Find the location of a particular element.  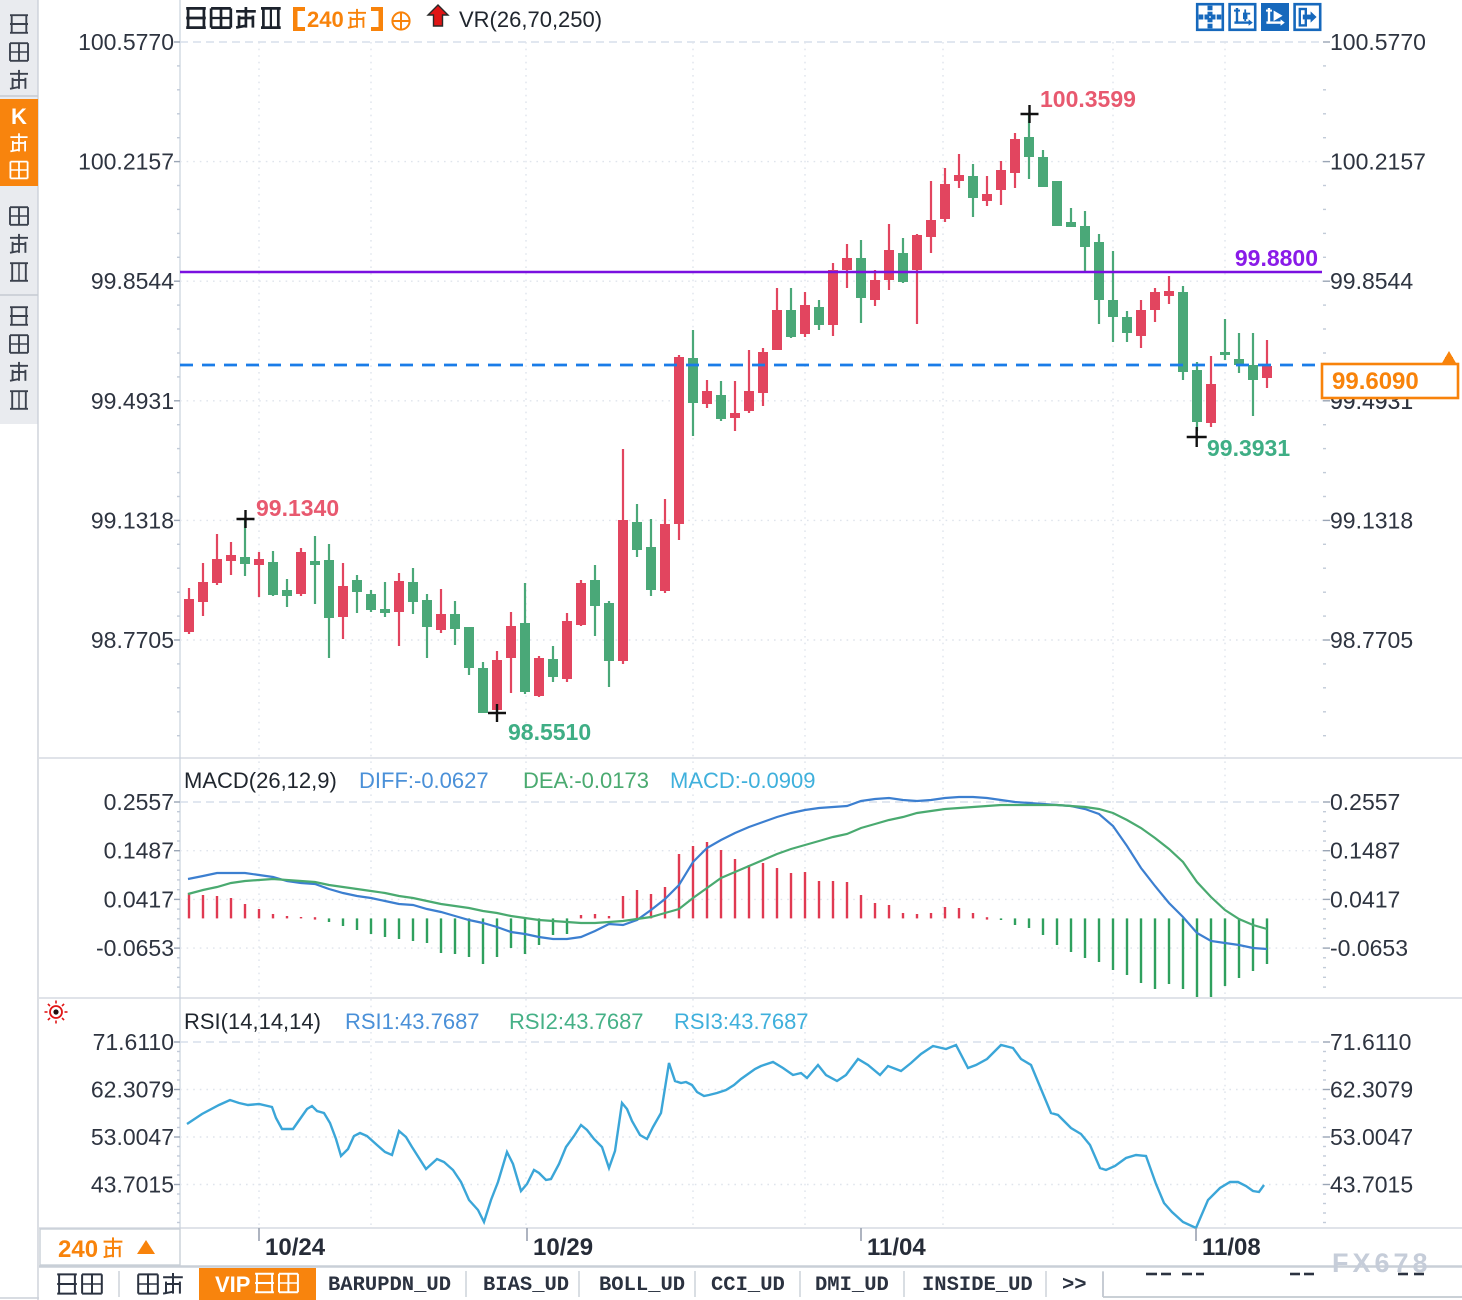

svg-text: BARUPDN_UD is located at coordinates (389, 1285).